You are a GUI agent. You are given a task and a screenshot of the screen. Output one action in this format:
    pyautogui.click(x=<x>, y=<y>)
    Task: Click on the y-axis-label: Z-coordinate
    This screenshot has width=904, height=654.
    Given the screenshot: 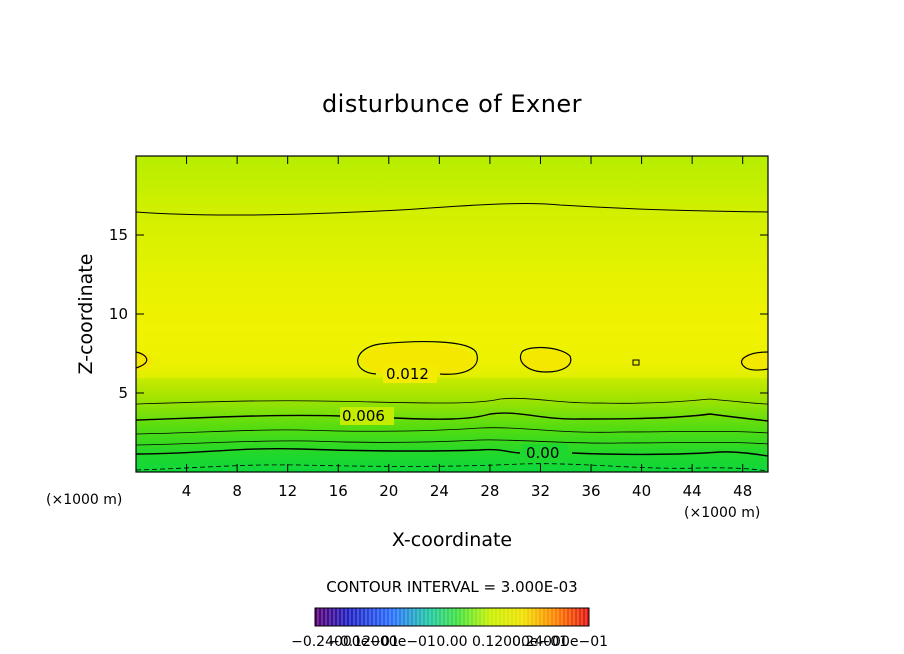 What is the action you would take?
    pyautogui.click(x=86, y=314)
    